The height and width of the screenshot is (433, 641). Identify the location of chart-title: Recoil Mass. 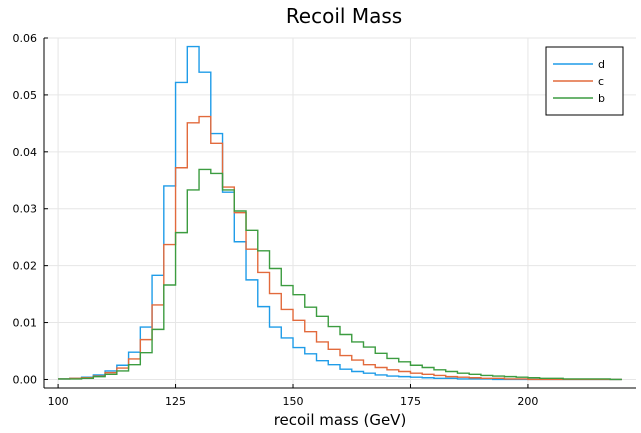
(344, 16).